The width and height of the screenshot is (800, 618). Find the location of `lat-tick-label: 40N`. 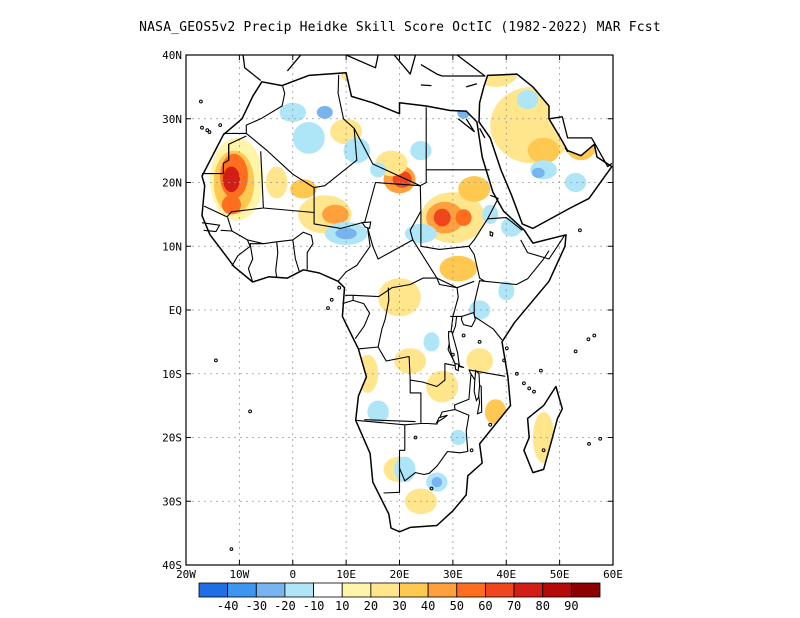

lat-tick-label: 40N is located at coordinates (172, 55).